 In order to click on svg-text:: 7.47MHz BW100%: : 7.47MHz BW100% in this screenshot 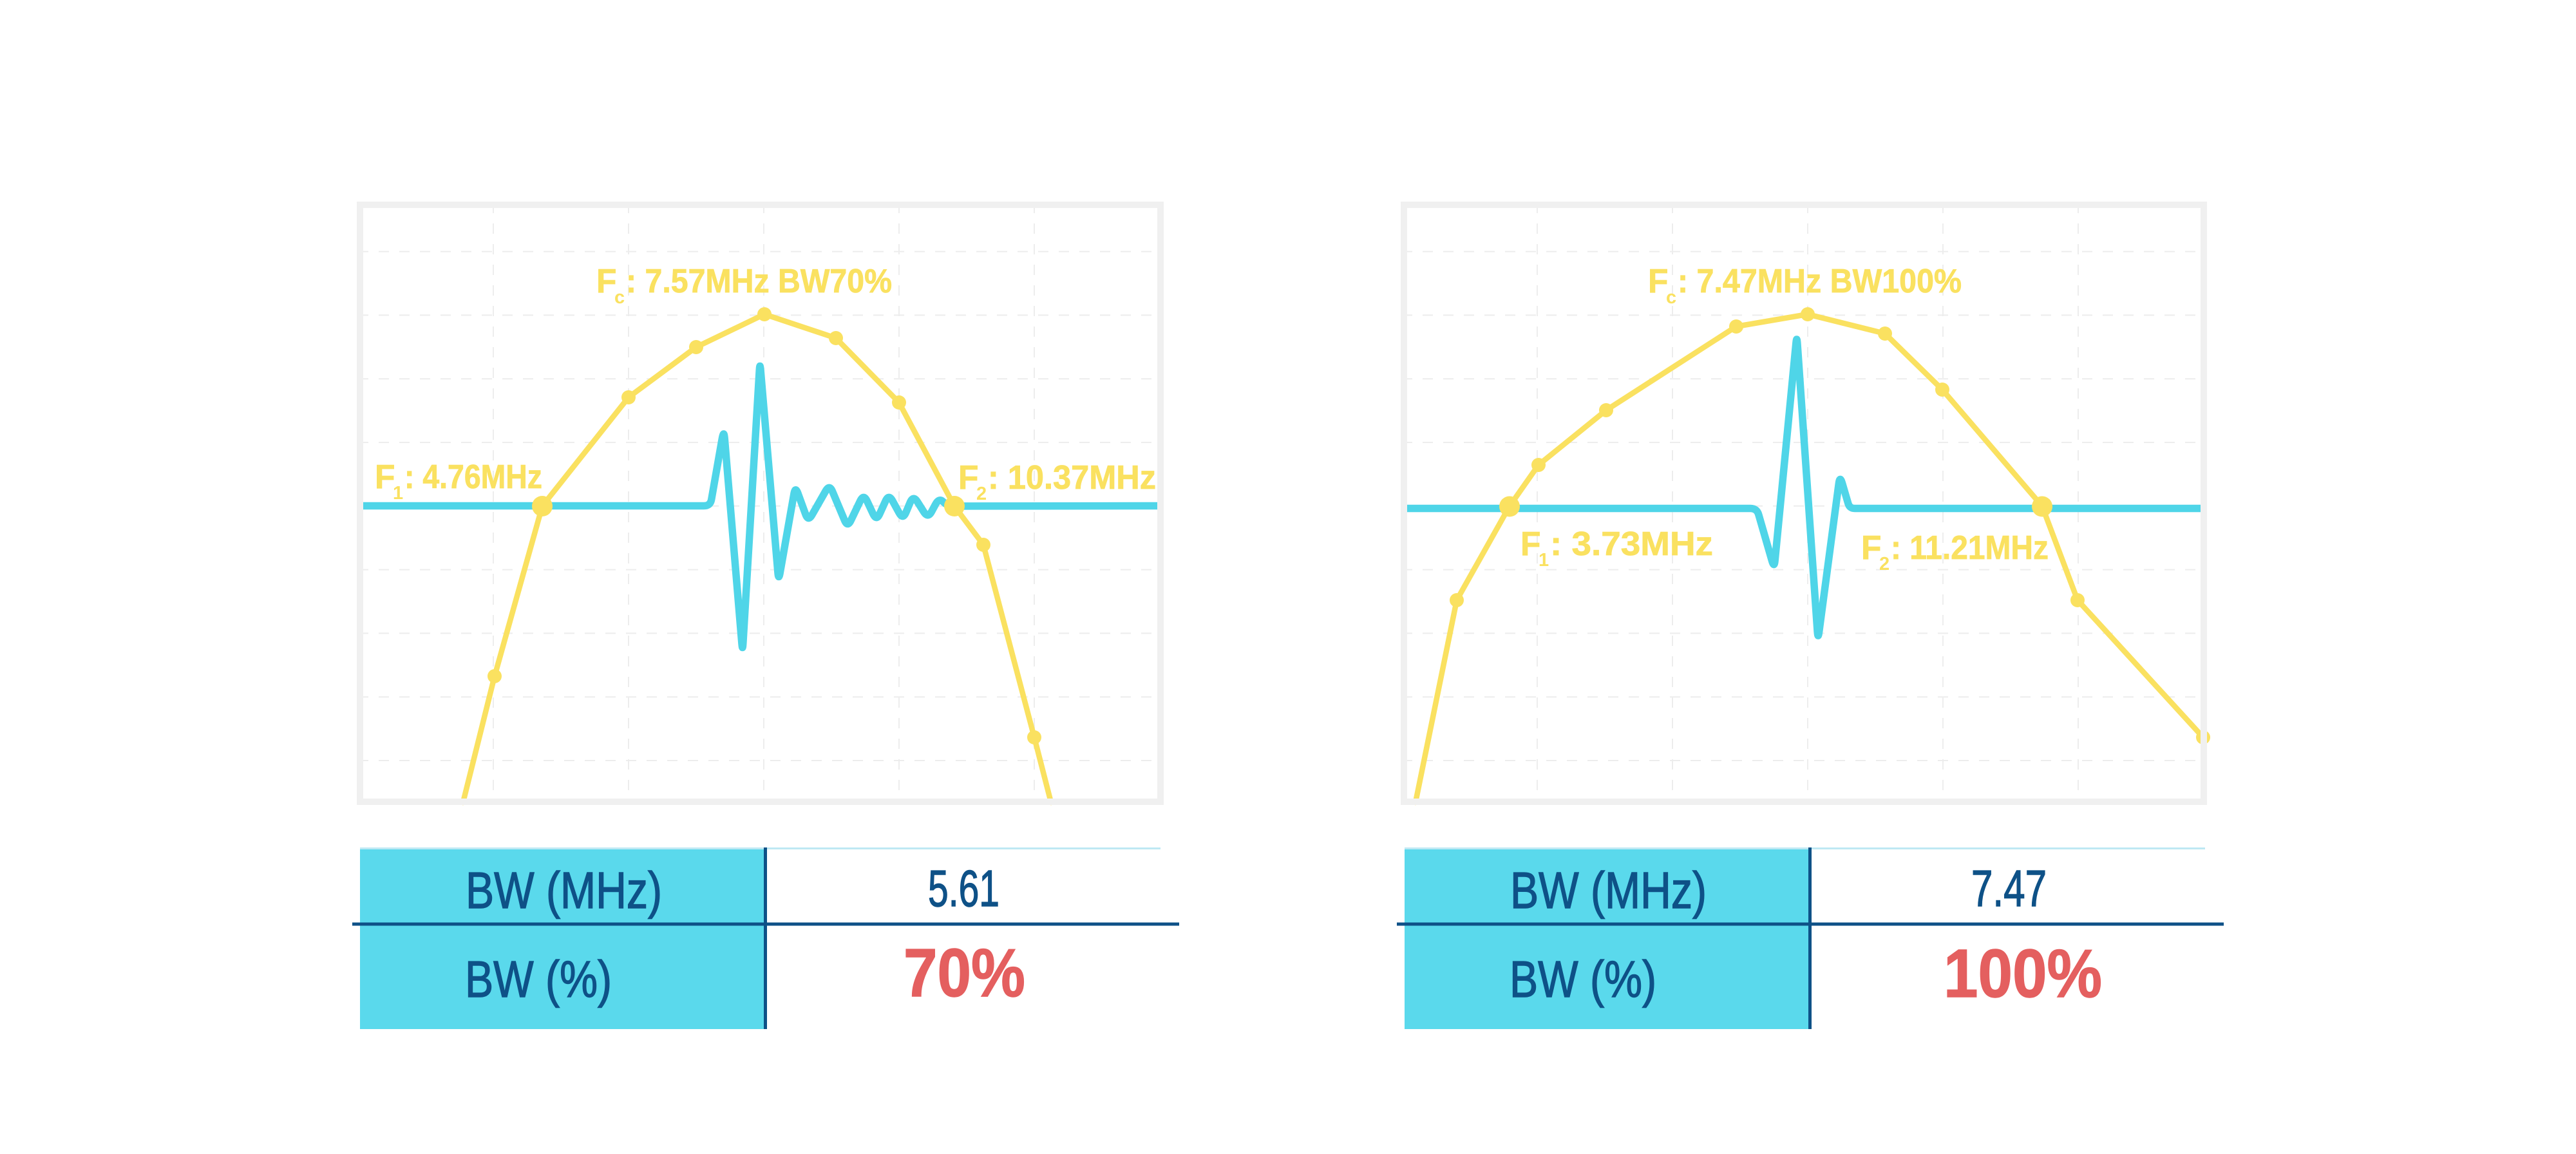, I will do `click(1820, 280)`.